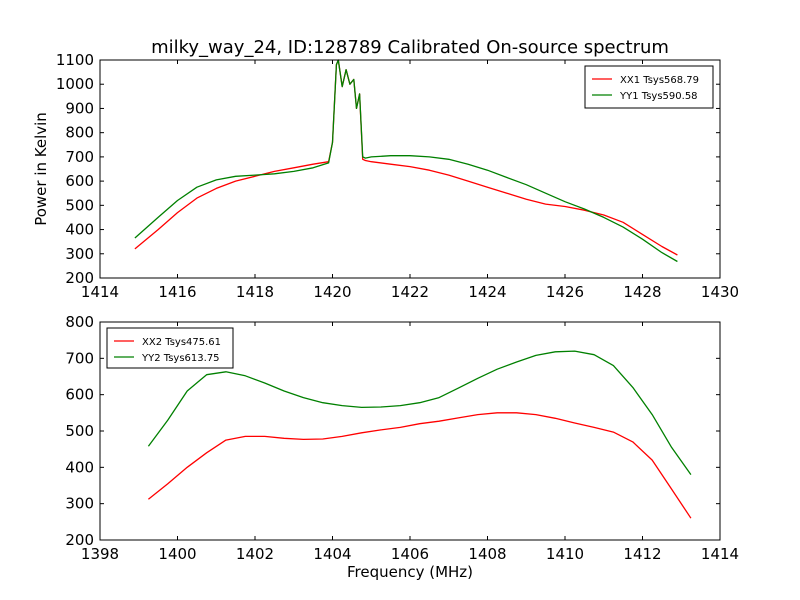  I want to click on x-tick-label: 1422, so click(410, 292).